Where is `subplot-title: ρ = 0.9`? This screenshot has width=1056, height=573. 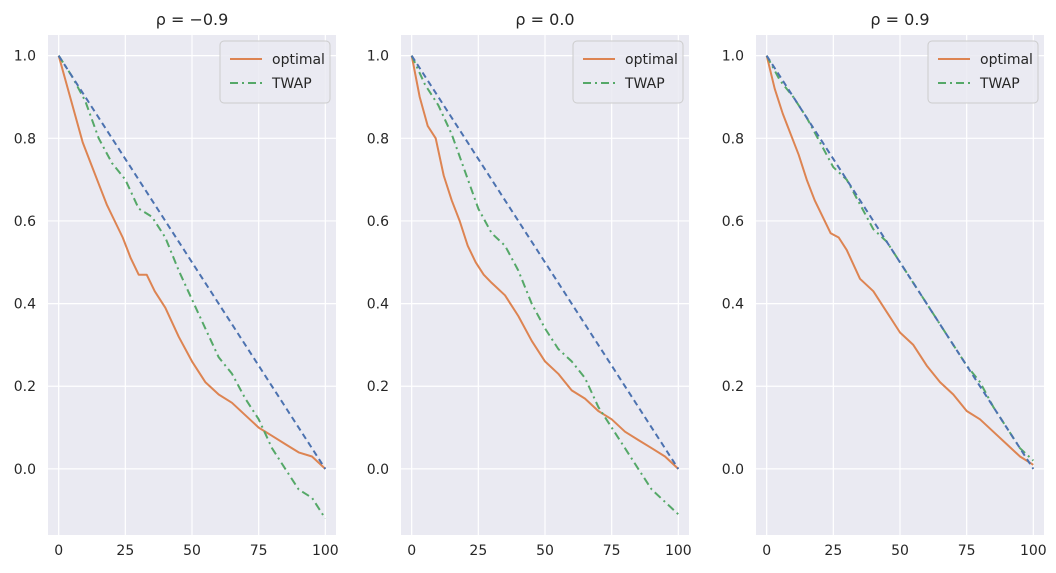 subplot-title: ρ = 0.9 is located at coordinates (899, 19).